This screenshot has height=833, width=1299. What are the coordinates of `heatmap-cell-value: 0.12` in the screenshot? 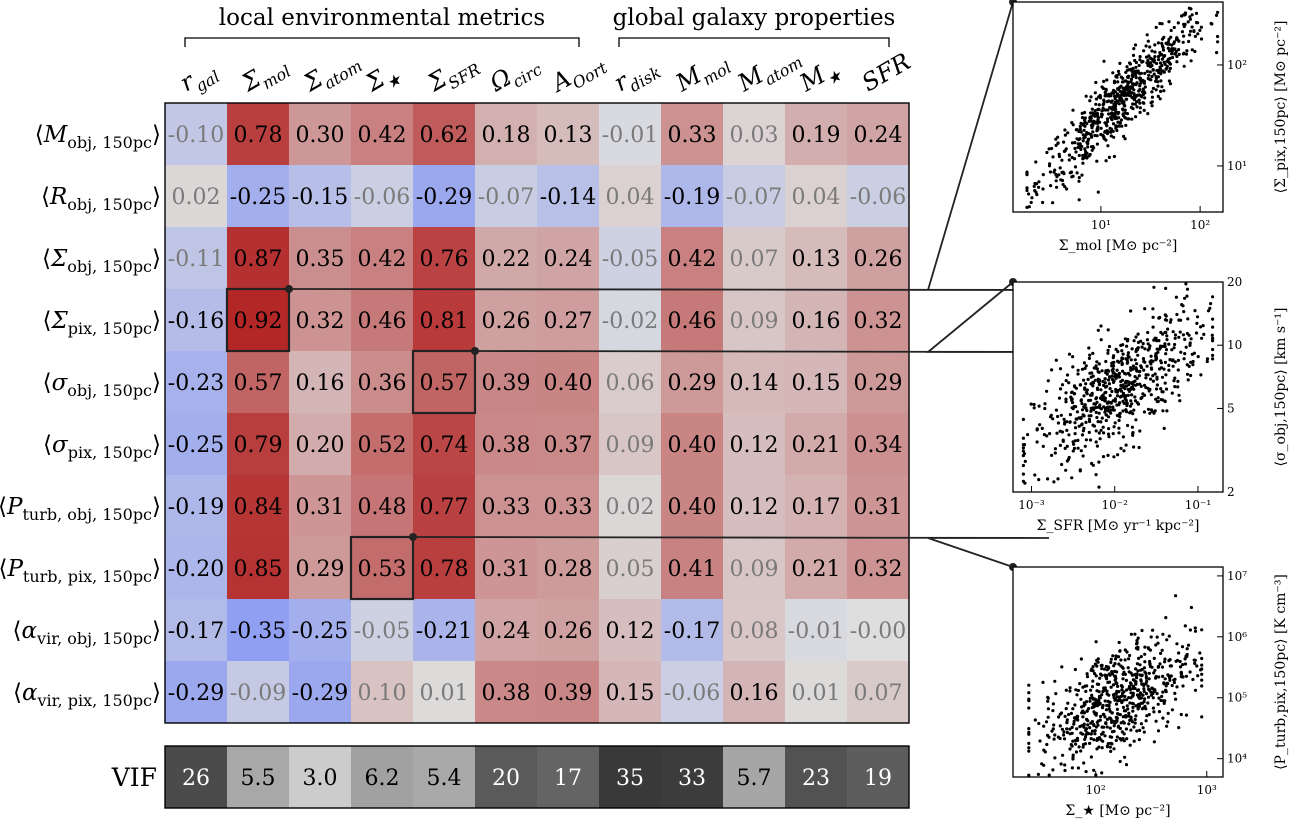 It's located at (754, 507).